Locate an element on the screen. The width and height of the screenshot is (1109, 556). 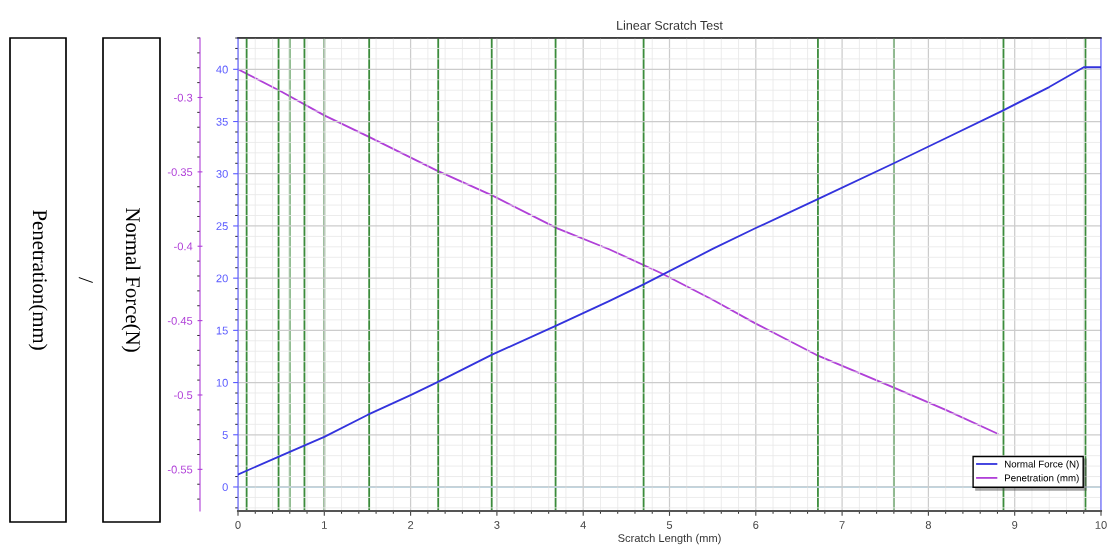
text: Penetration(mm) is located at coordinates (38, 280).